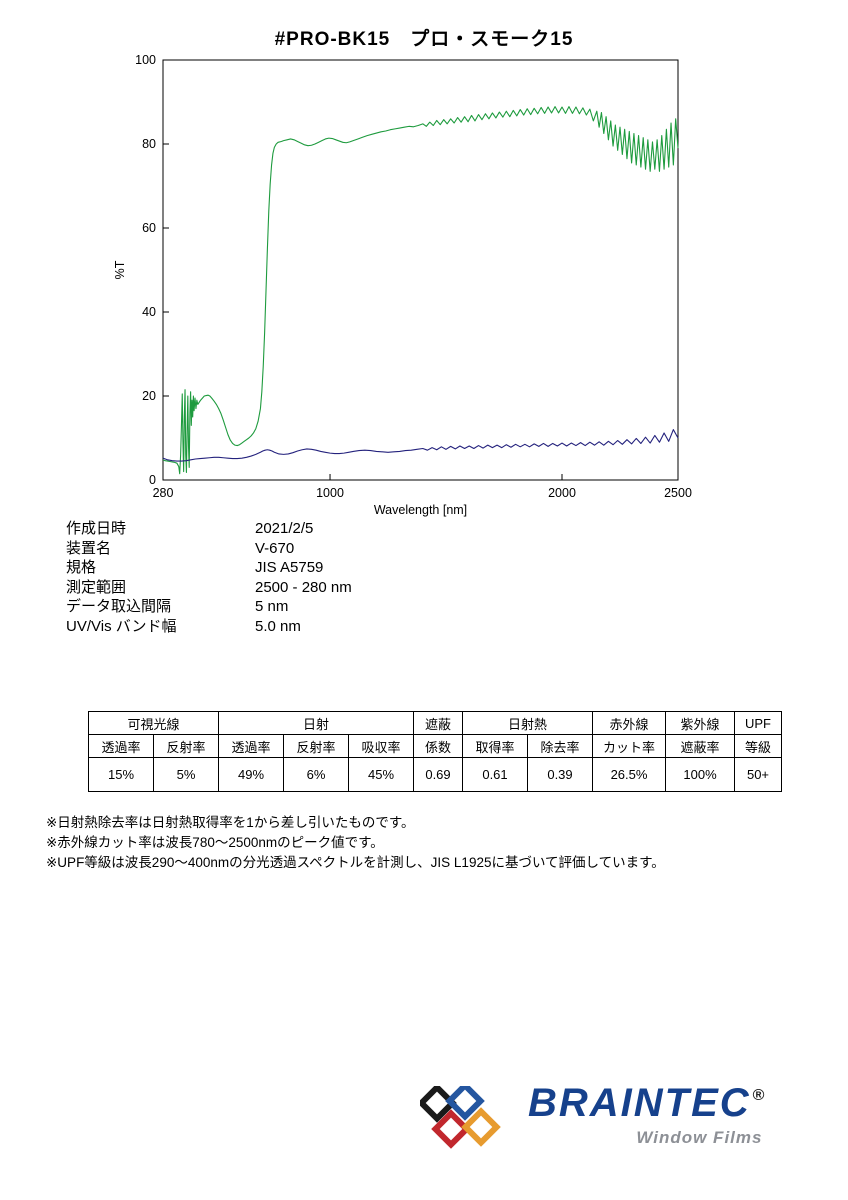 Image resolution: width=848 pixels, height=1200 pixels. I want to click on metadata-row: 測定範囲 2500 - 280 nm, so click(209, 588).